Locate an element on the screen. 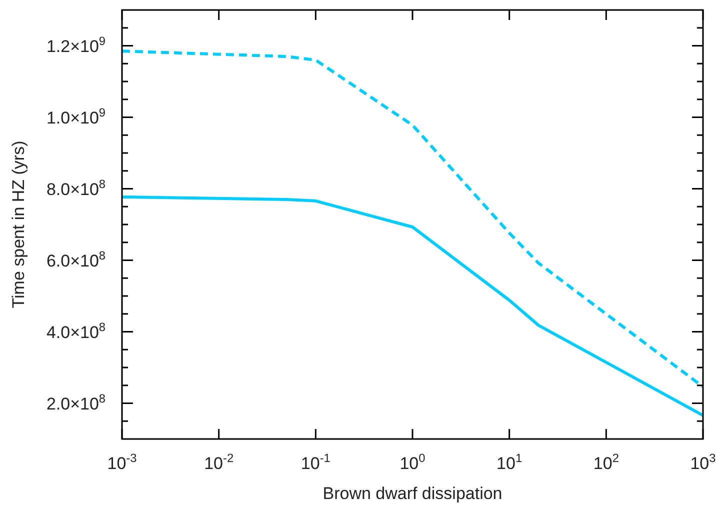 The width and height of the screenshot is (718, 509). y-tick-label: 8.0×10$^{8}$ is located at coordinates (76, 187).